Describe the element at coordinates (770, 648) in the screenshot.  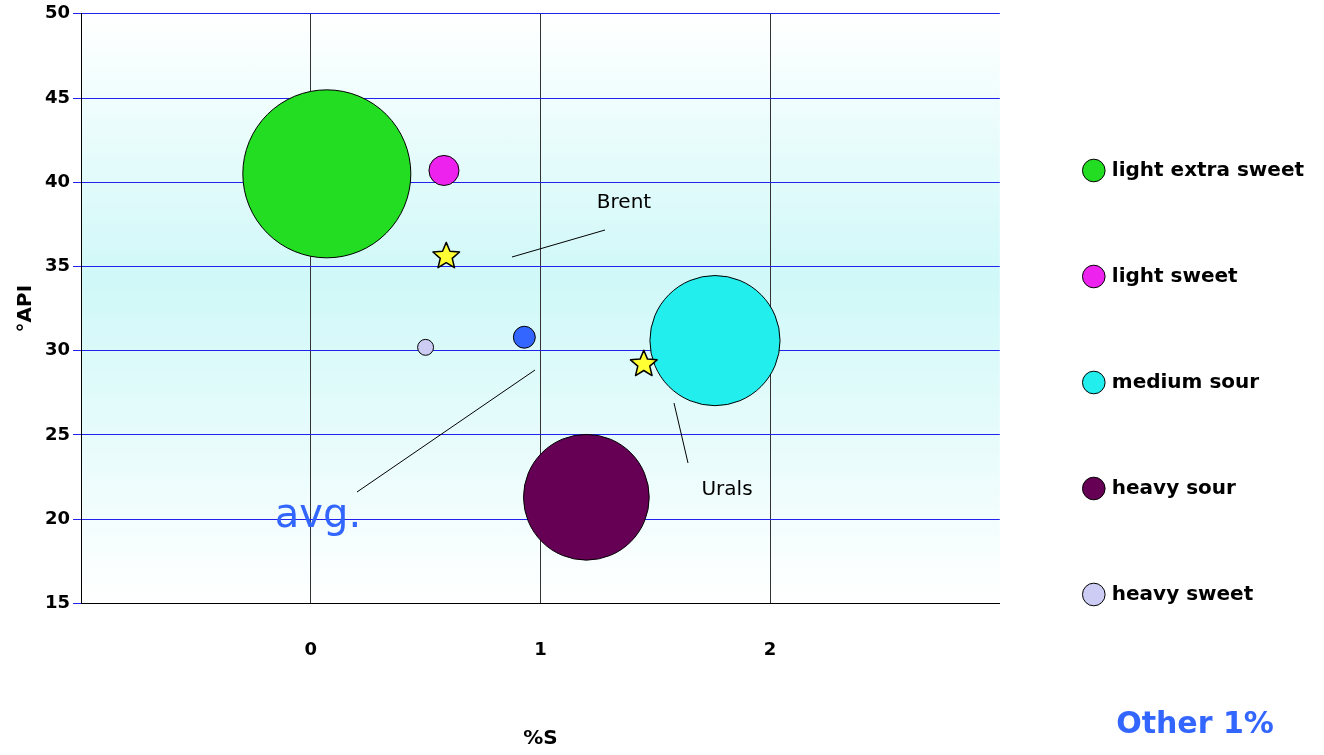
I see `x-tick-label: 2` at that location.